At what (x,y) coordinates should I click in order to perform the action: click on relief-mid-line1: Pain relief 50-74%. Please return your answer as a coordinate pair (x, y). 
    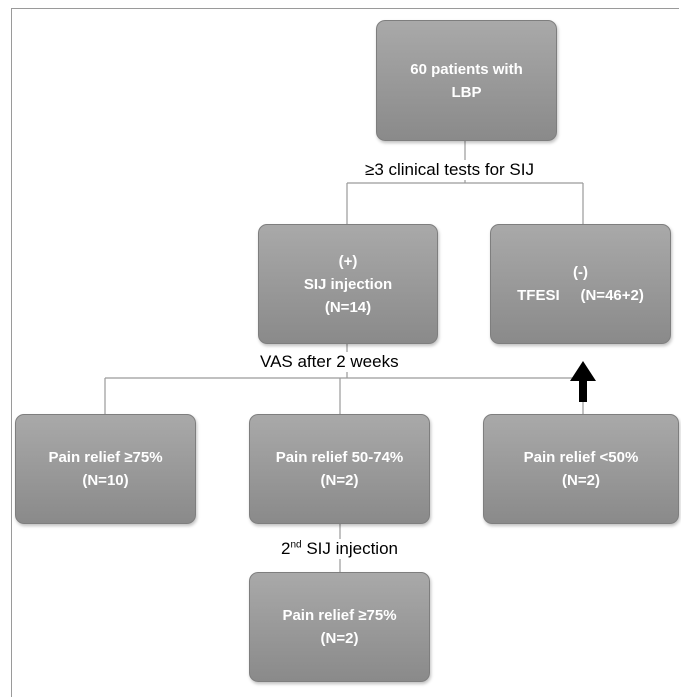
    Looking at the image, I should click on (339, 457).